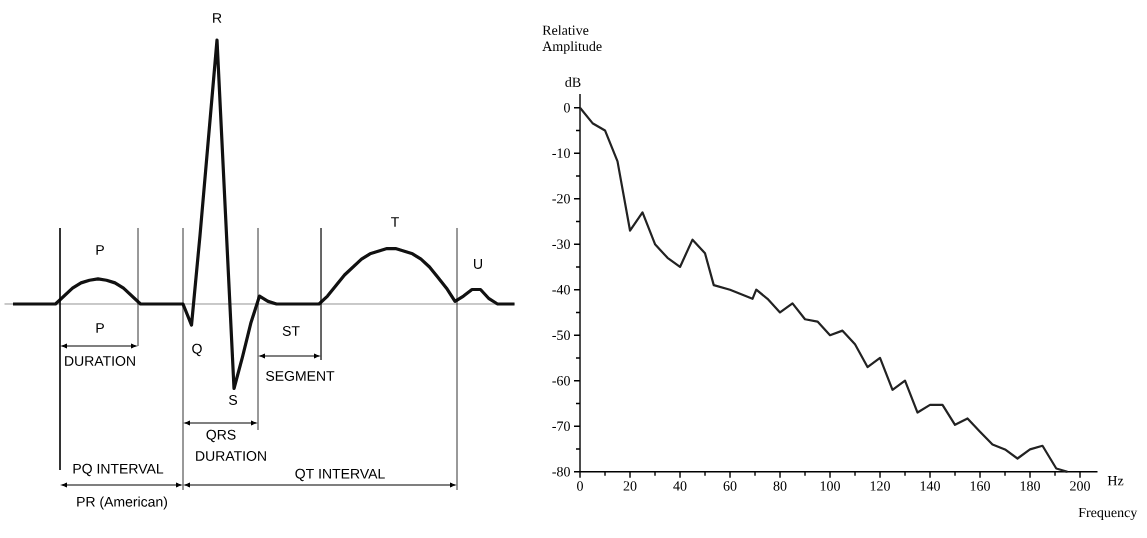 The image size is (1147, 538). Describe the element at coordinates (572, 39) in the screenshot. I see `y-axis-title: Relative Amplitude` at that location.